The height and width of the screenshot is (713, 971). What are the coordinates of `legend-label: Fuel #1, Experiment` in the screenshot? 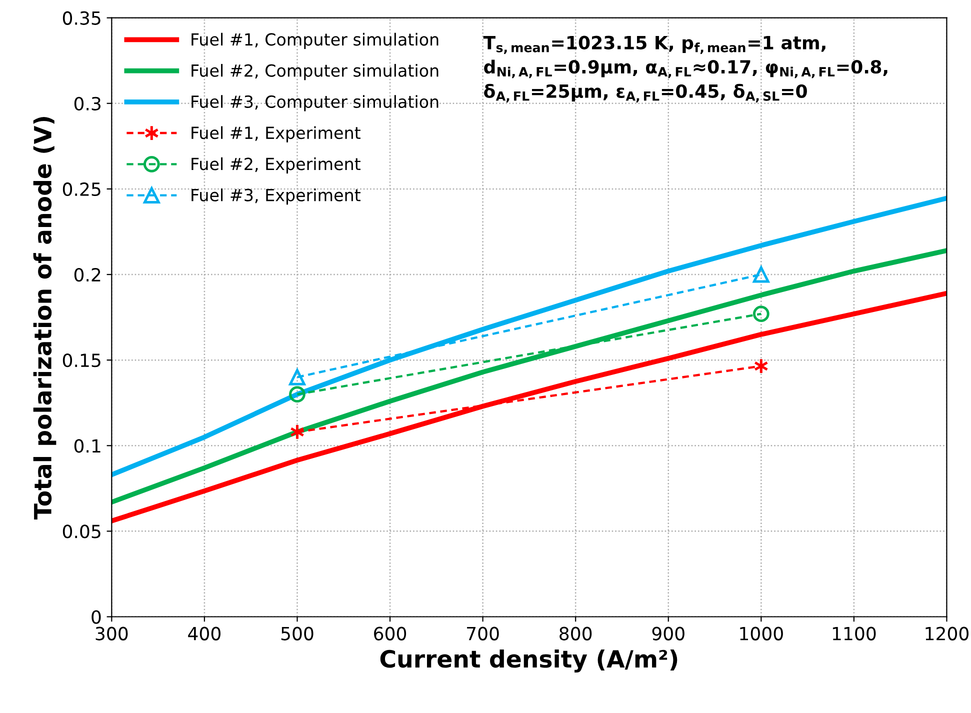 It's located at (276, 134).